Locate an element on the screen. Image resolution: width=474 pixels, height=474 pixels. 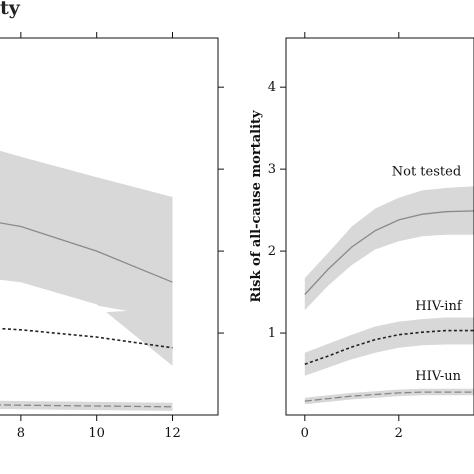
right-series-label: Not tested is located at coordinates (426, 172).